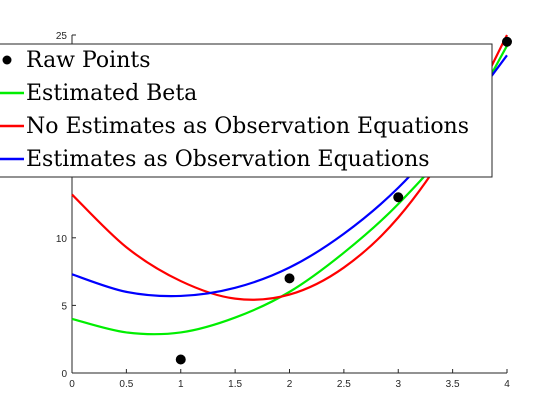 The image size is (560, 420). I want to click on y-tick-label: 25, so click(62, 36).